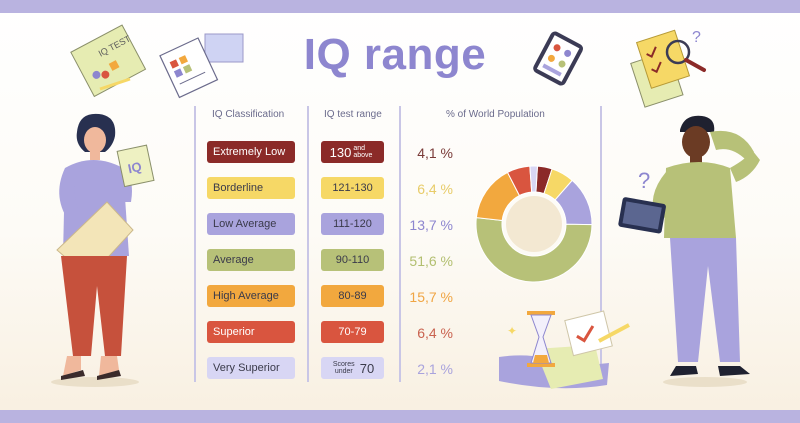 The width and height of the screenshot is (800, 423). I want to click on header-iq-classification: IQ Classification, so click(248, 114).